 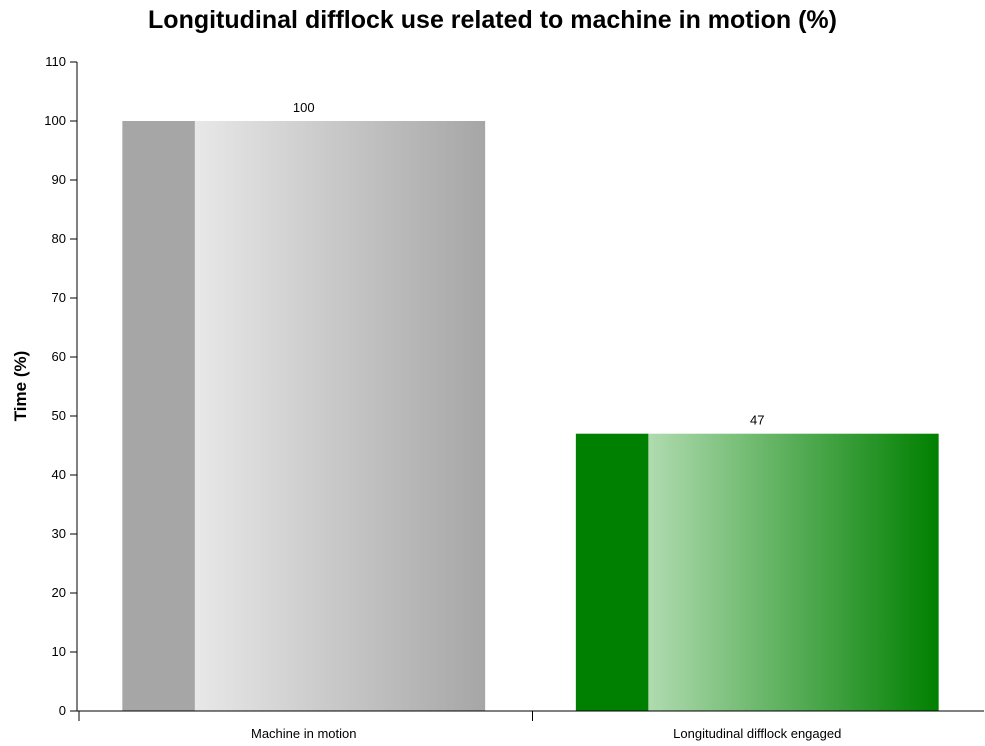 What do you see at coordinates (59, 651) in the screenshot?
I see `y-tick-label: 10` at bounding box center [59, 651].